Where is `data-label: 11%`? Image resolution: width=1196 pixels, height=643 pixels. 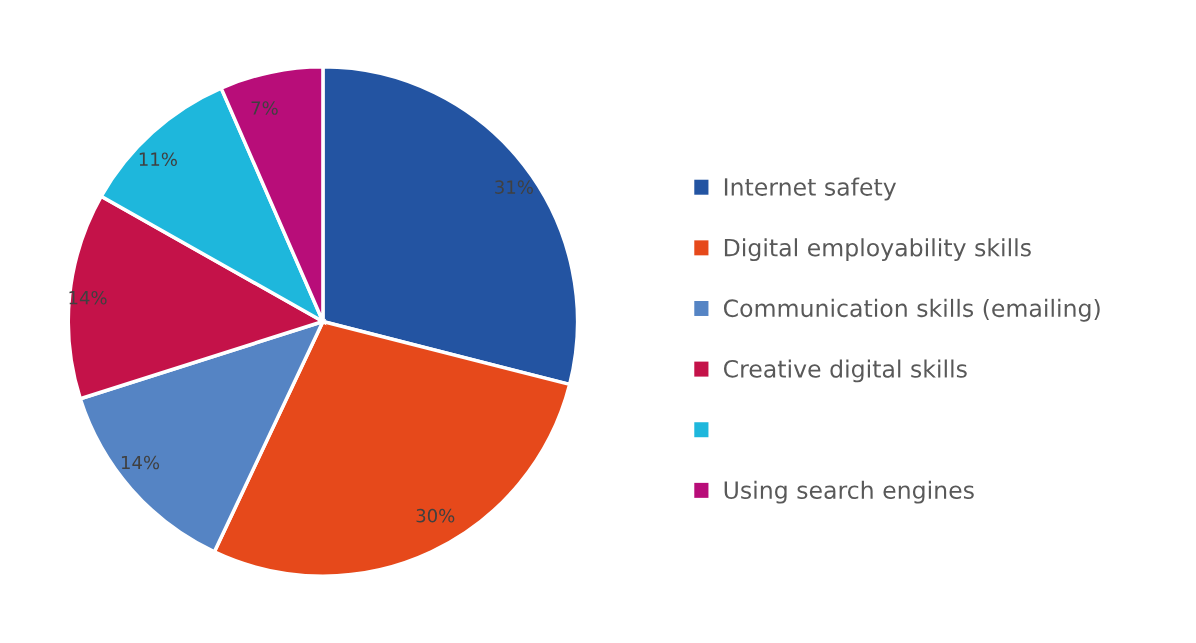 data-label: 11% is located at coordinates (158, 159).